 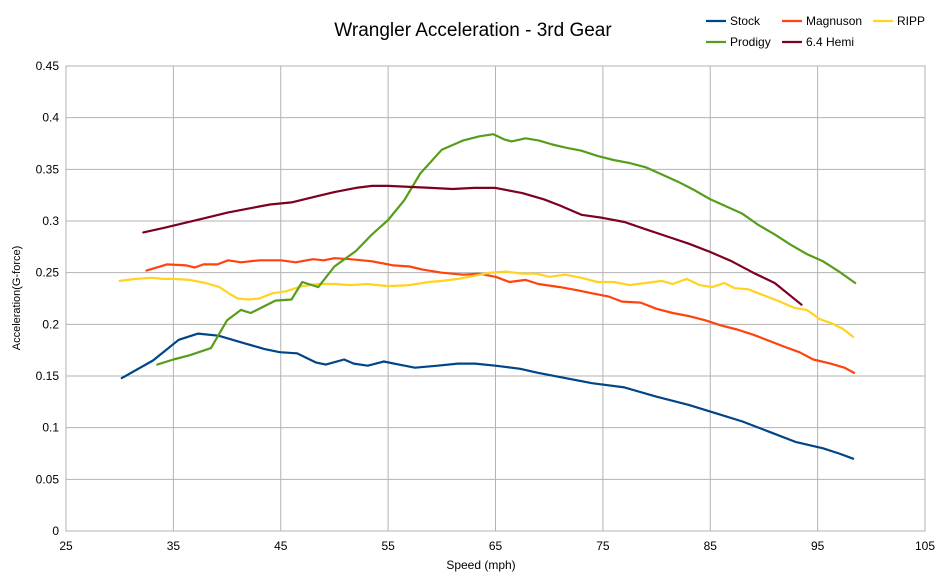 I want to click on x-tick-label: 95, so click(x=818, y=546).